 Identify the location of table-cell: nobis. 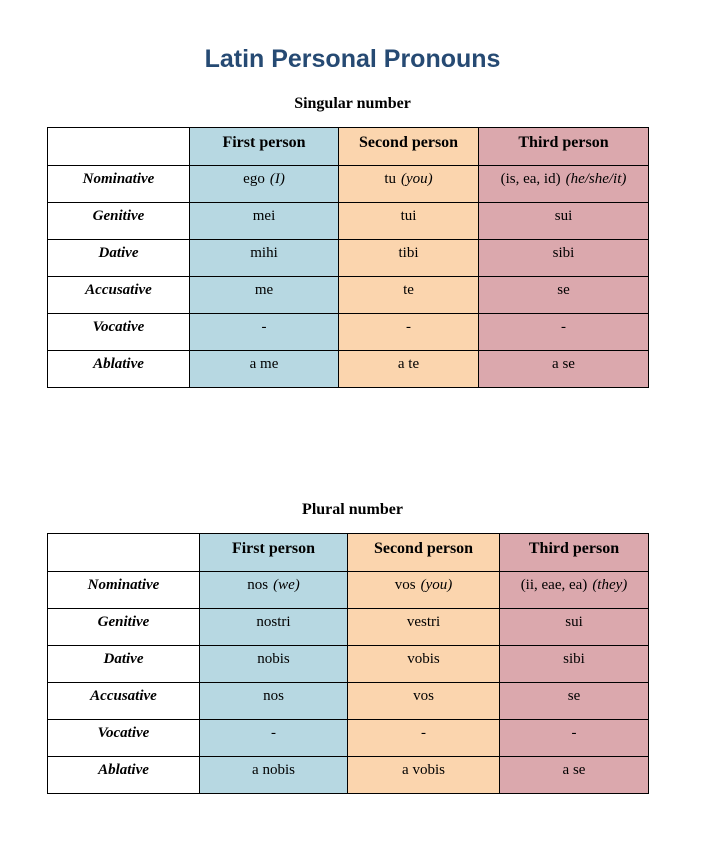
(273, 663).